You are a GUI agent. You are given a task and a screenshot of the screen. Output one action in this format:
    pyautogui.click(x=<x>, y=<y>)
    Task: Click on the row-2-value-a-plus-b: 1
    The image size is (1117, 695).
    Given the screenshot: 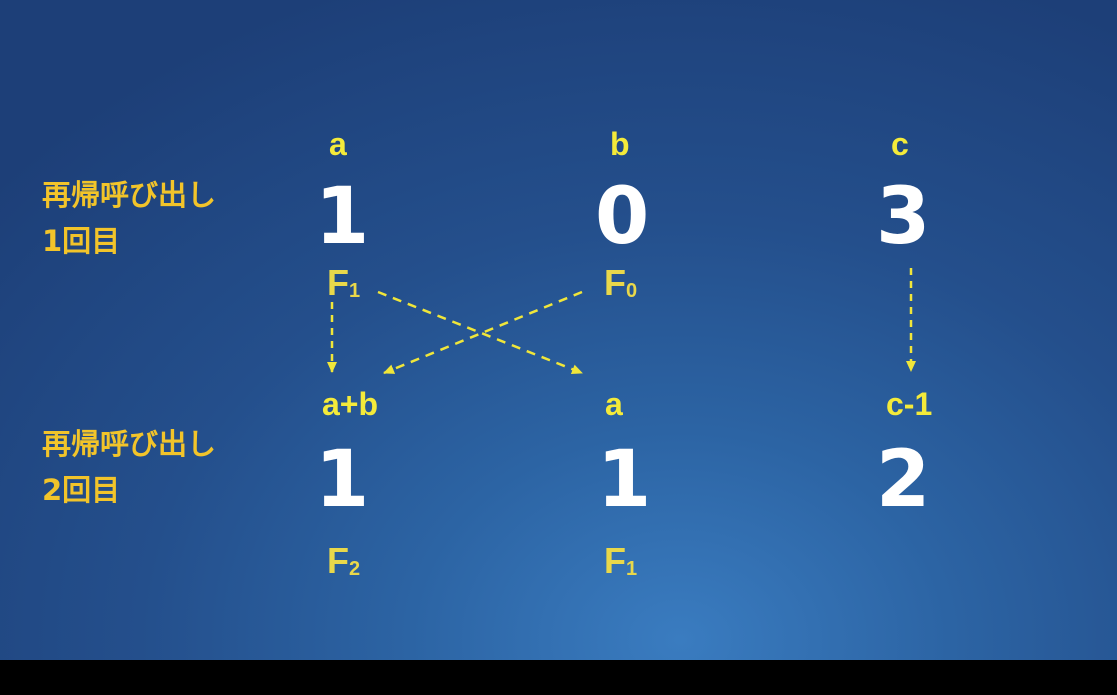 What is the action you would take?
    pyautogui.click(x=342, y=480)
    